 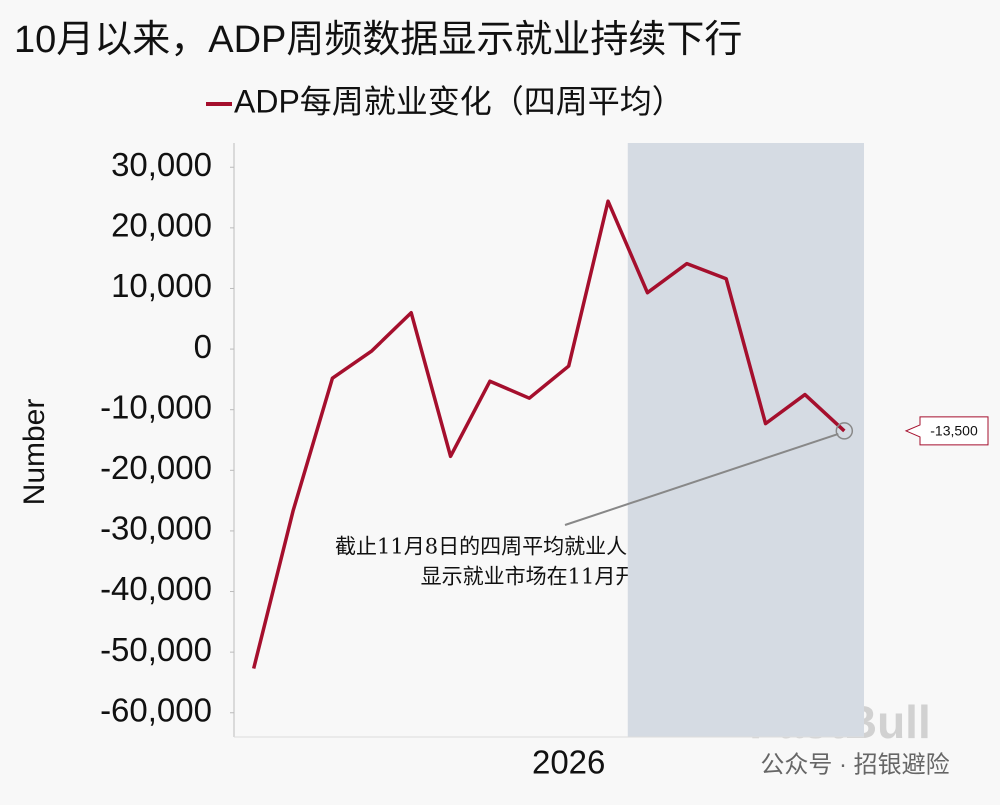 I want to click on y-tick-label: 30,000, so click(x=161, y=164).